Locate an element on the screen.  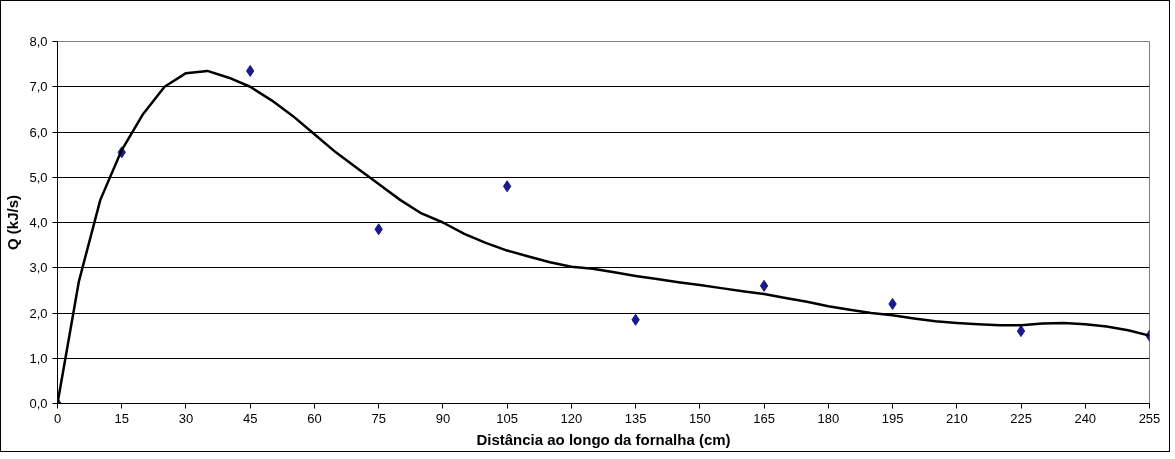
x-tick-label: 75 is located at coordinates (378, 418).